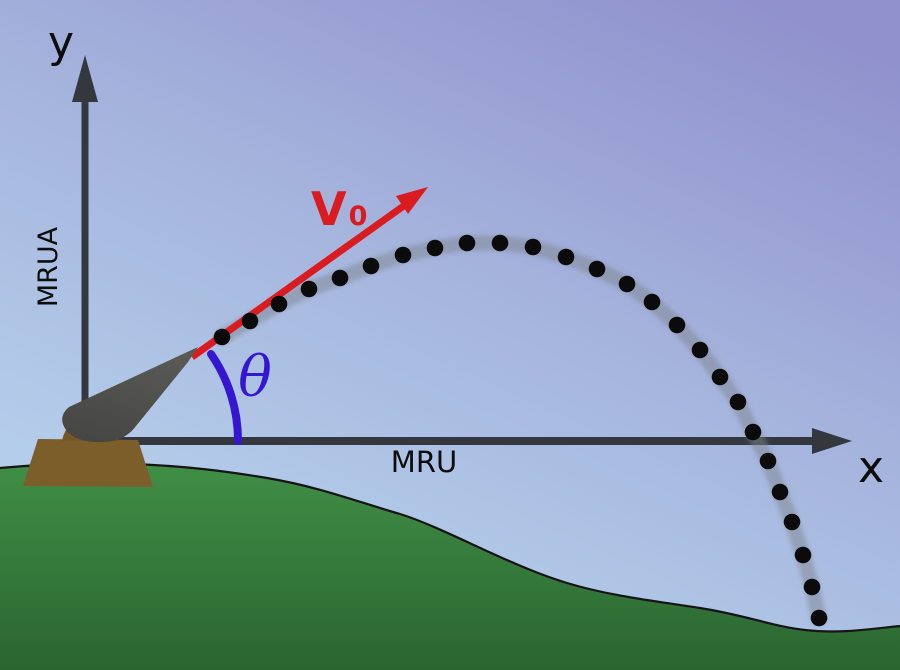  Describe the element at coordinates (358, 216) in the screenshot. I see `velocity-subscript: 0` at that location.